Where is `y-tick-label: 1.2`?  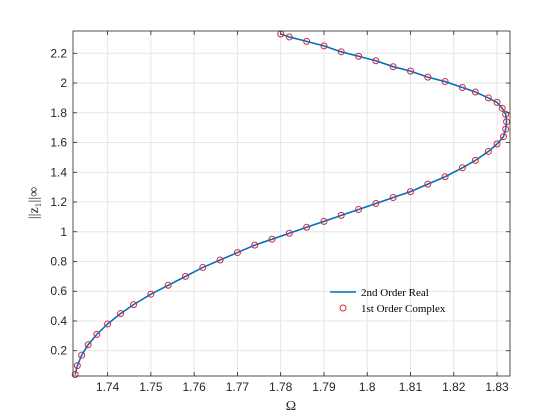 y-tick-label: 1.2 is located at coordinates (58, 202).